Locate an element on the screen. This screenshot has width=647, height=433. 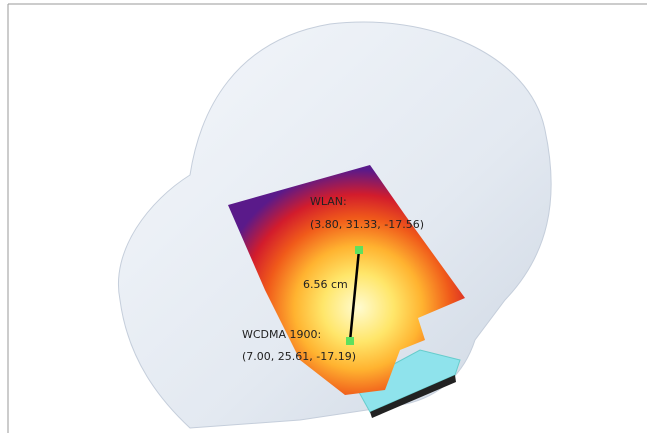
distance-line is located at coordinates (354, 295).